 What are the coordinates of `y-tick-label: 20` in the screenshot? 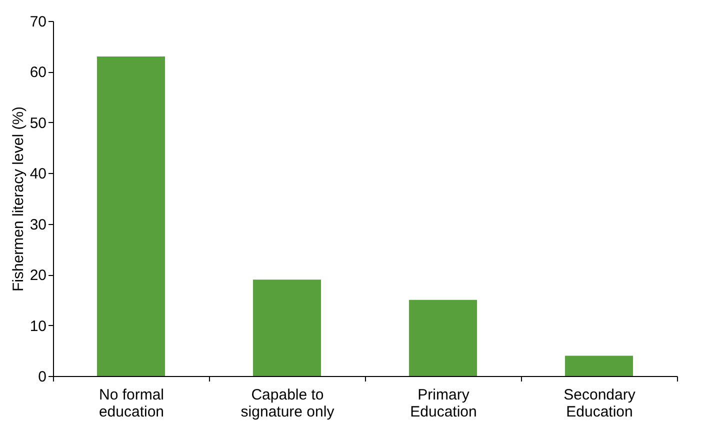 It's located at (38, 275).